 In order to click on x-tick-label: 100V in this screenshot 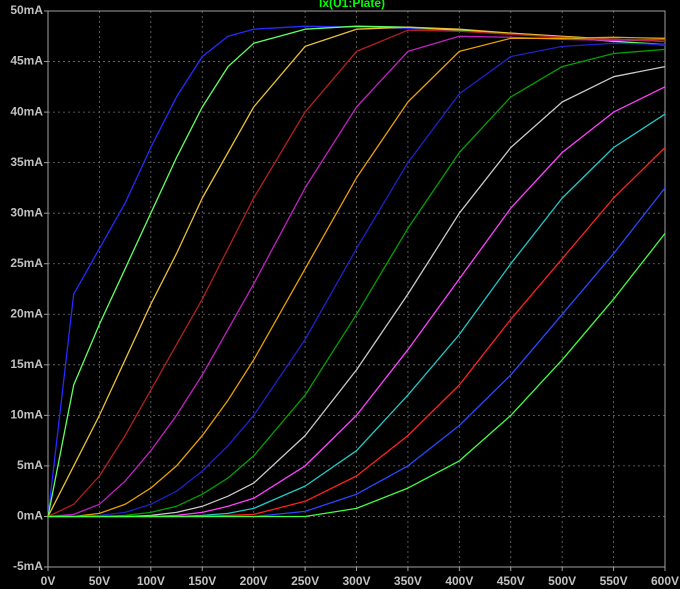, I will do `click(151, 581)`.